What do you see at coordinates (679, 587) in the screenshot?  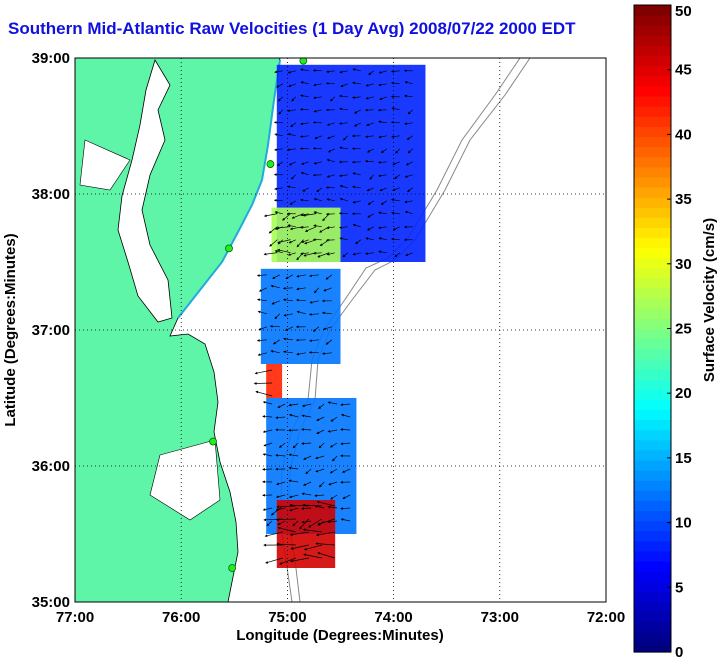 I see `colorbar-tick-label: 5` at bounding box center [679, 587].